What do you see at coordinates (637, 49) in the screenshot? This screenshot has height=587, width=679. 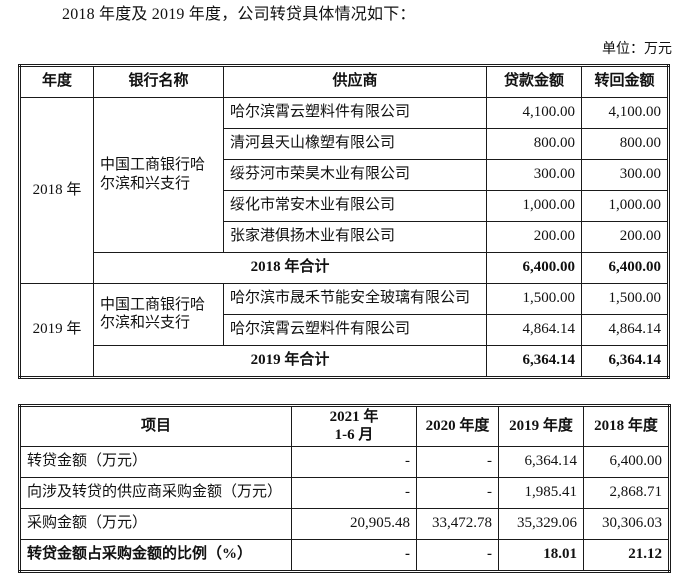 I see `unit-label: 单位：万元` at bounding box center [637, 49].